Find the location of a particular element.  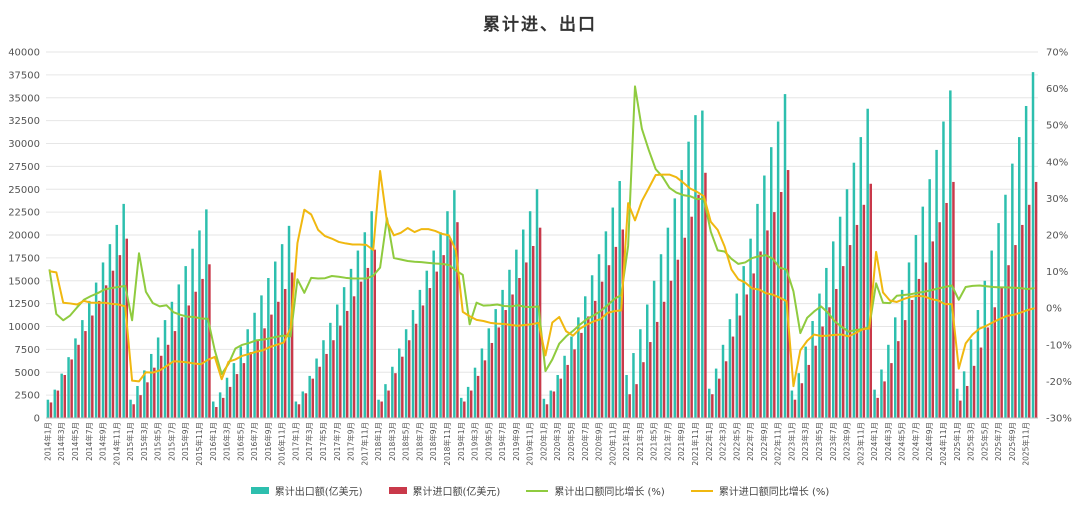

x-tick-label: 2024年5月 is located at coordinates (902, 441).